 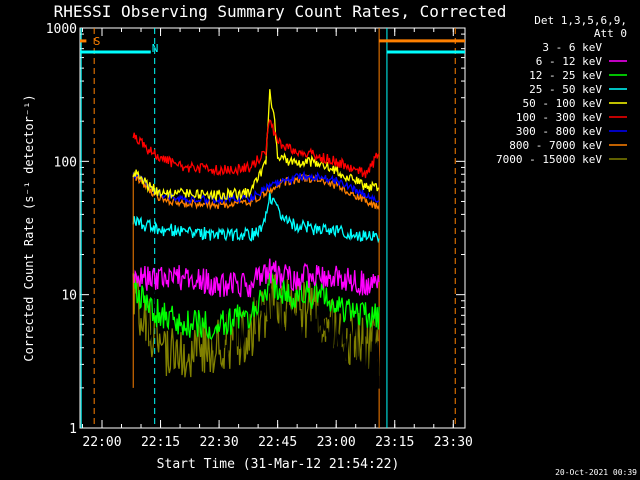 What do you see at coordinates (29, 227) in the screenshot?
I see `y-axis-label: Corrected Count Rate (s⁻¹ detector⁻¹)` at bounding box center [29, 227].